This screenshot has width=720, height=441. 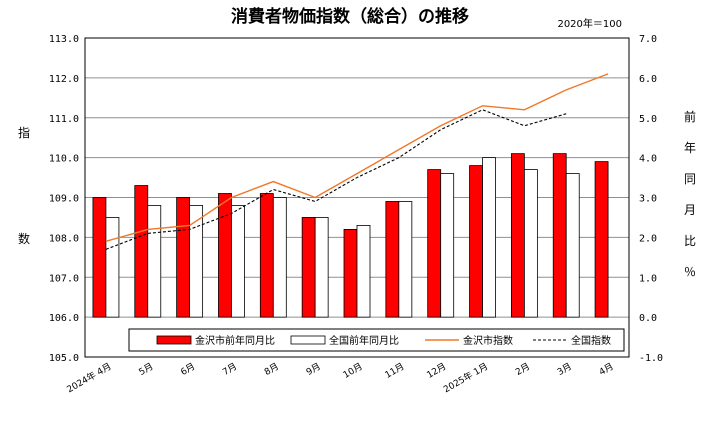 I want to click on left-axis-label: 指数, so click(x=24, y=185).